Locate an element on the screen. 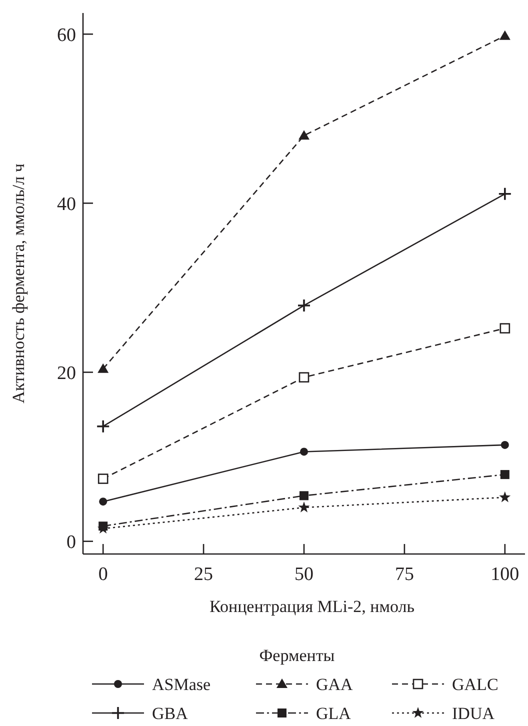 The height and width of the screenshot is (726, 528). legend-label: GALC is located at coordinates (475, 684).